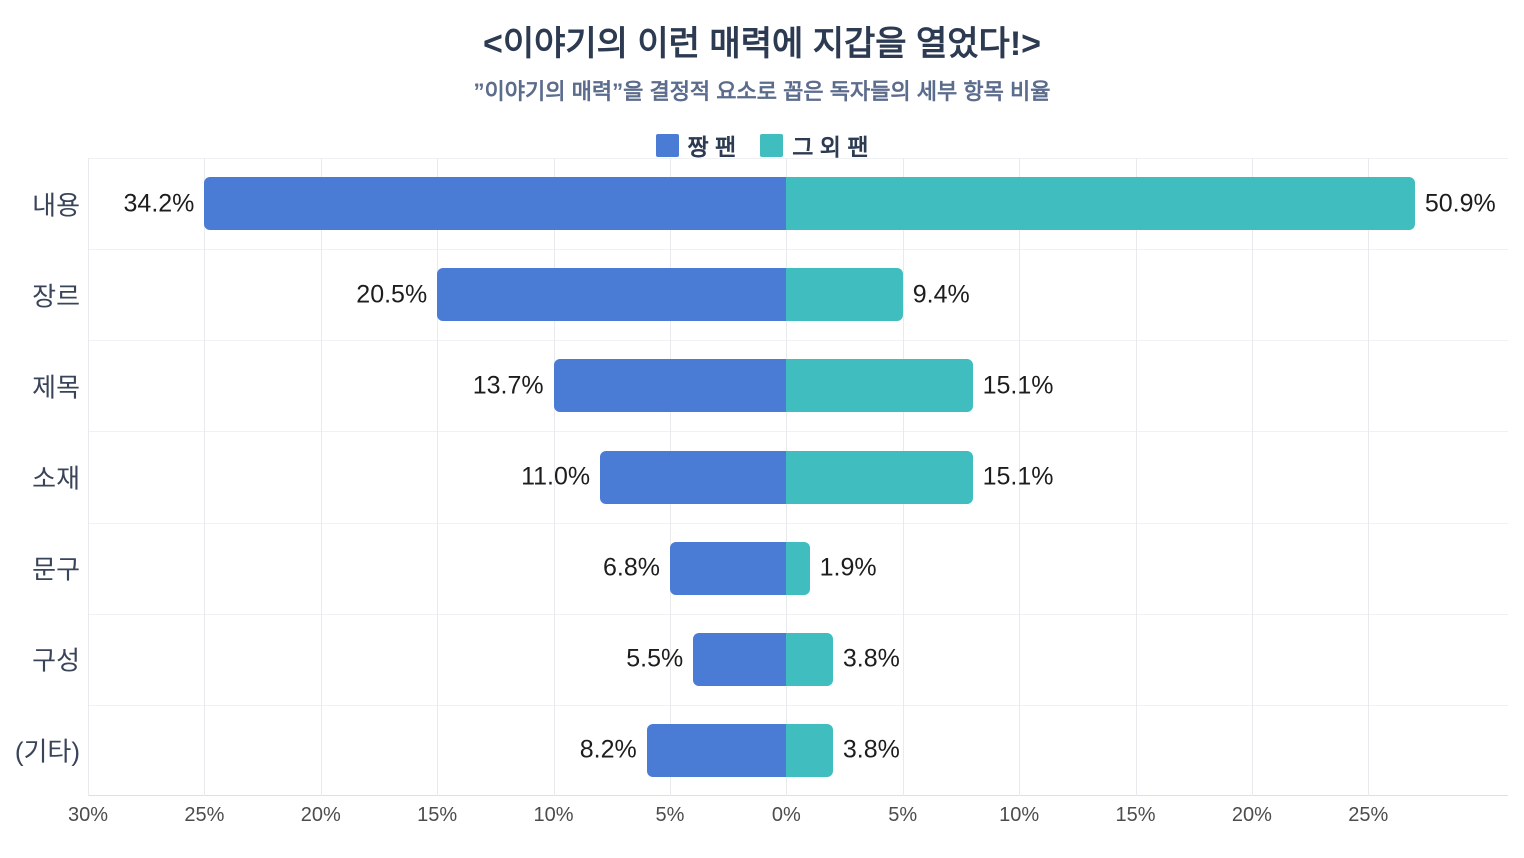 Image resolution: width=1524 pixels, height=858 pixels. What do you see at coordinates (56, 205) in the screenshot?
I see `category-label: 내용` at bounding box center [56, 205].